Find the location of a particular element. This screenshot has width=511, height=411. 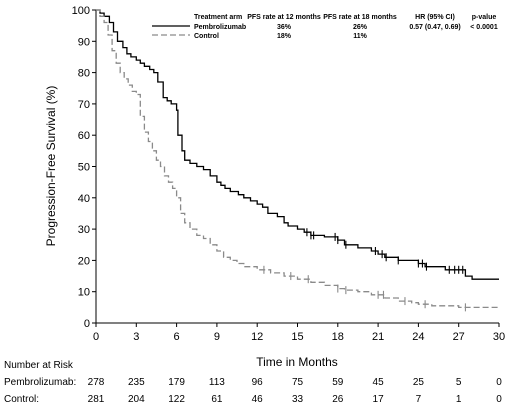

legend-header: PFS rate at 12 months is located at coordinates (284, 17).